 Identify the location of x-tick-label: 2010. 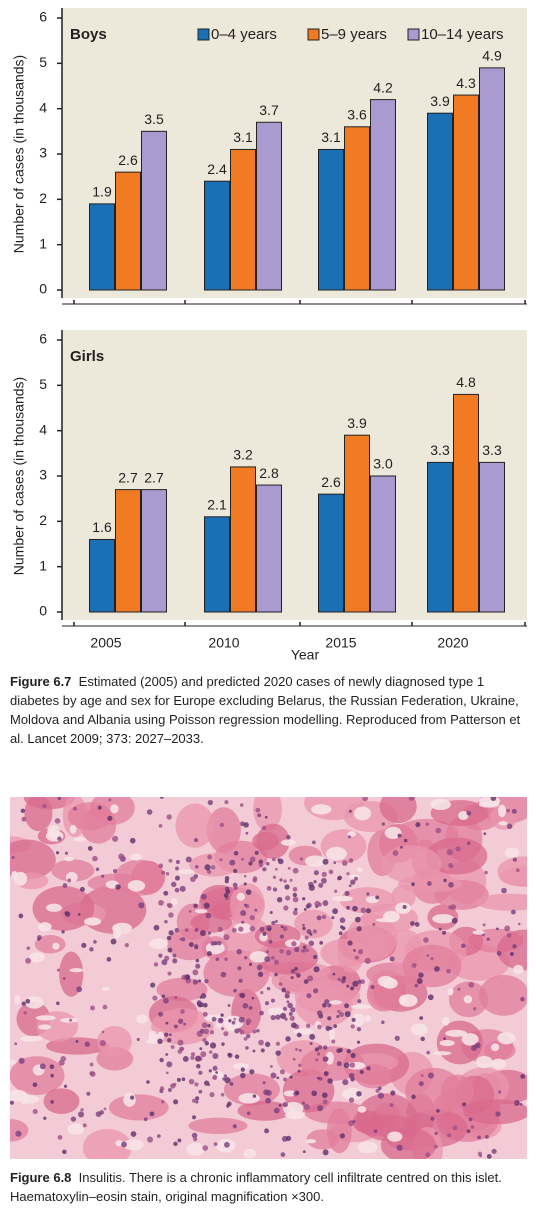
(223, 643).